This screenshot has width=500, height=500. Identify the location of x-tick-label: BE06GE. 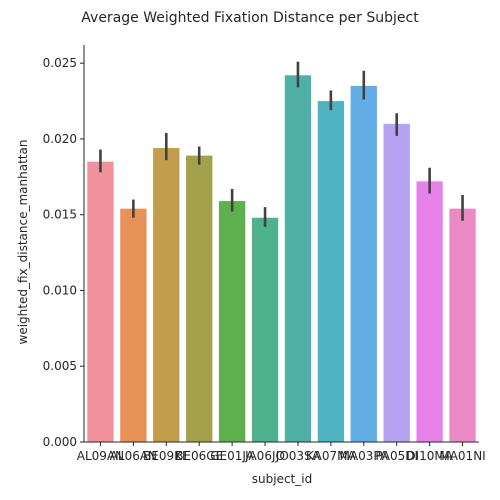
(199, 456).